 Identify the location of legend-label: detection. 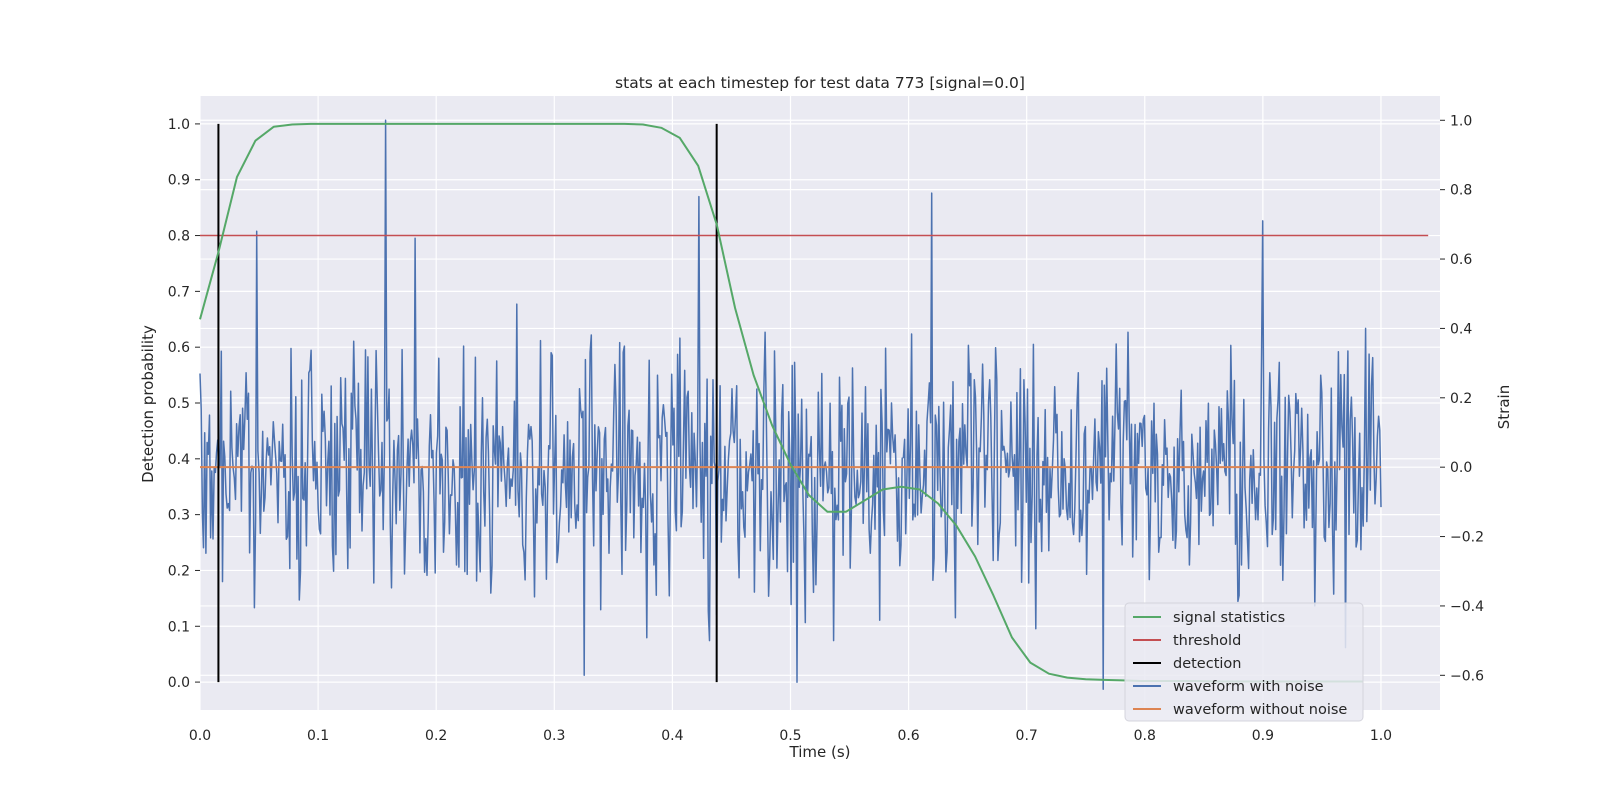
(1207, 664).